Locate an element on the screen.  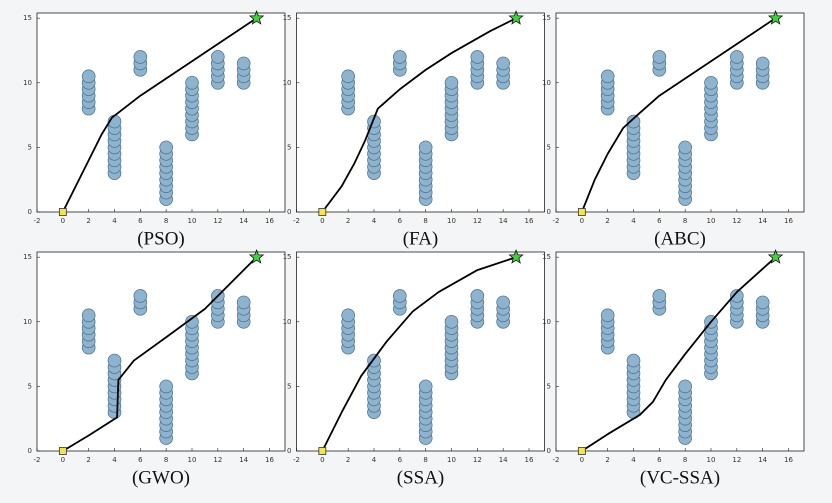
subplot-title: (ABC) is located at coordinates (680, 238).